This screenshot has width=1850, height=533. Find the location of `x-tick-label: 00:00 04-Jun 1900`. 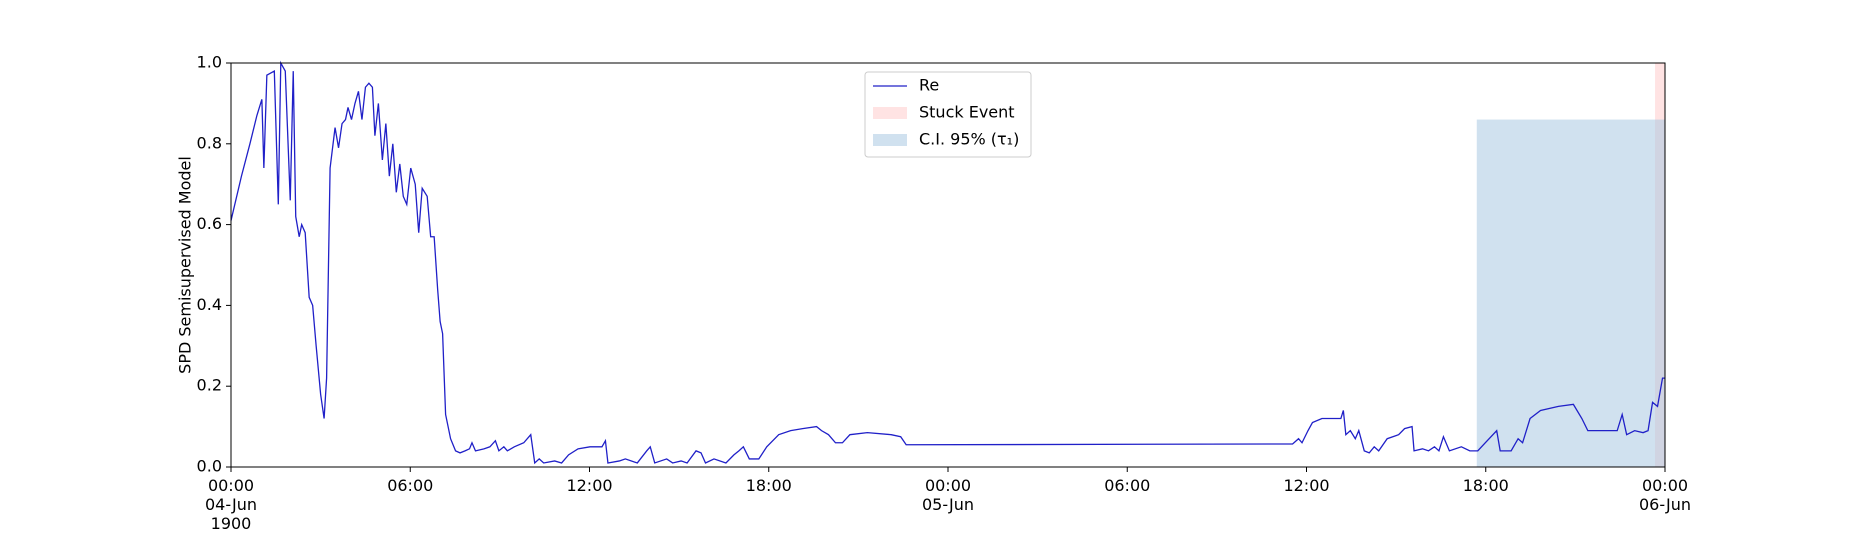

x-tick-label: 00:00 04-Jun 1900 is located at coordinates (231, 504).